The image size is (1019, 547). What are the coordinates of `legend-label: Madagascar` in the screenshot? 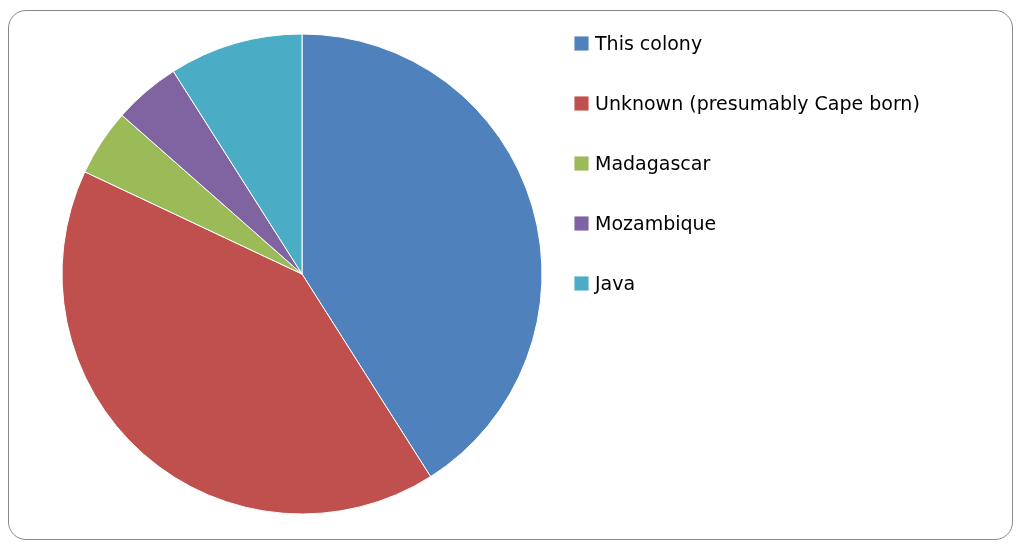 It's located at (653, 162).